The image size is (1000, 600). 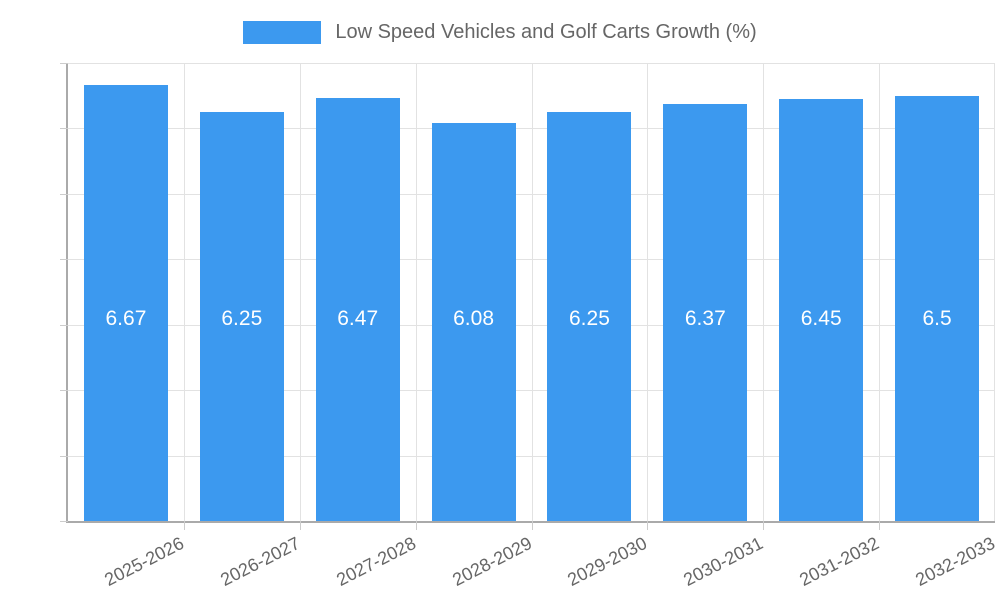 I want to click on plot-right-border, so click(x=994, y=292).